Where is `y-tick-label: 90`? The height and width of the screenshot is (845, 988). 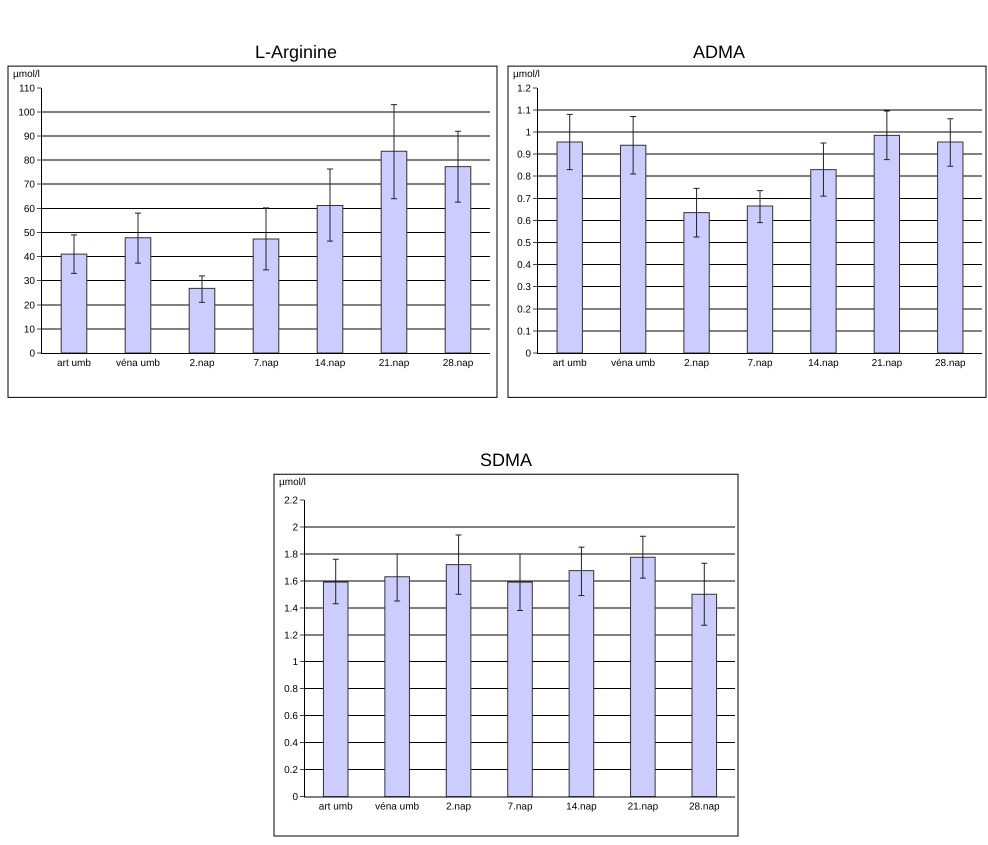
y-tick-label: 90 is located at coordinates (30, 137).